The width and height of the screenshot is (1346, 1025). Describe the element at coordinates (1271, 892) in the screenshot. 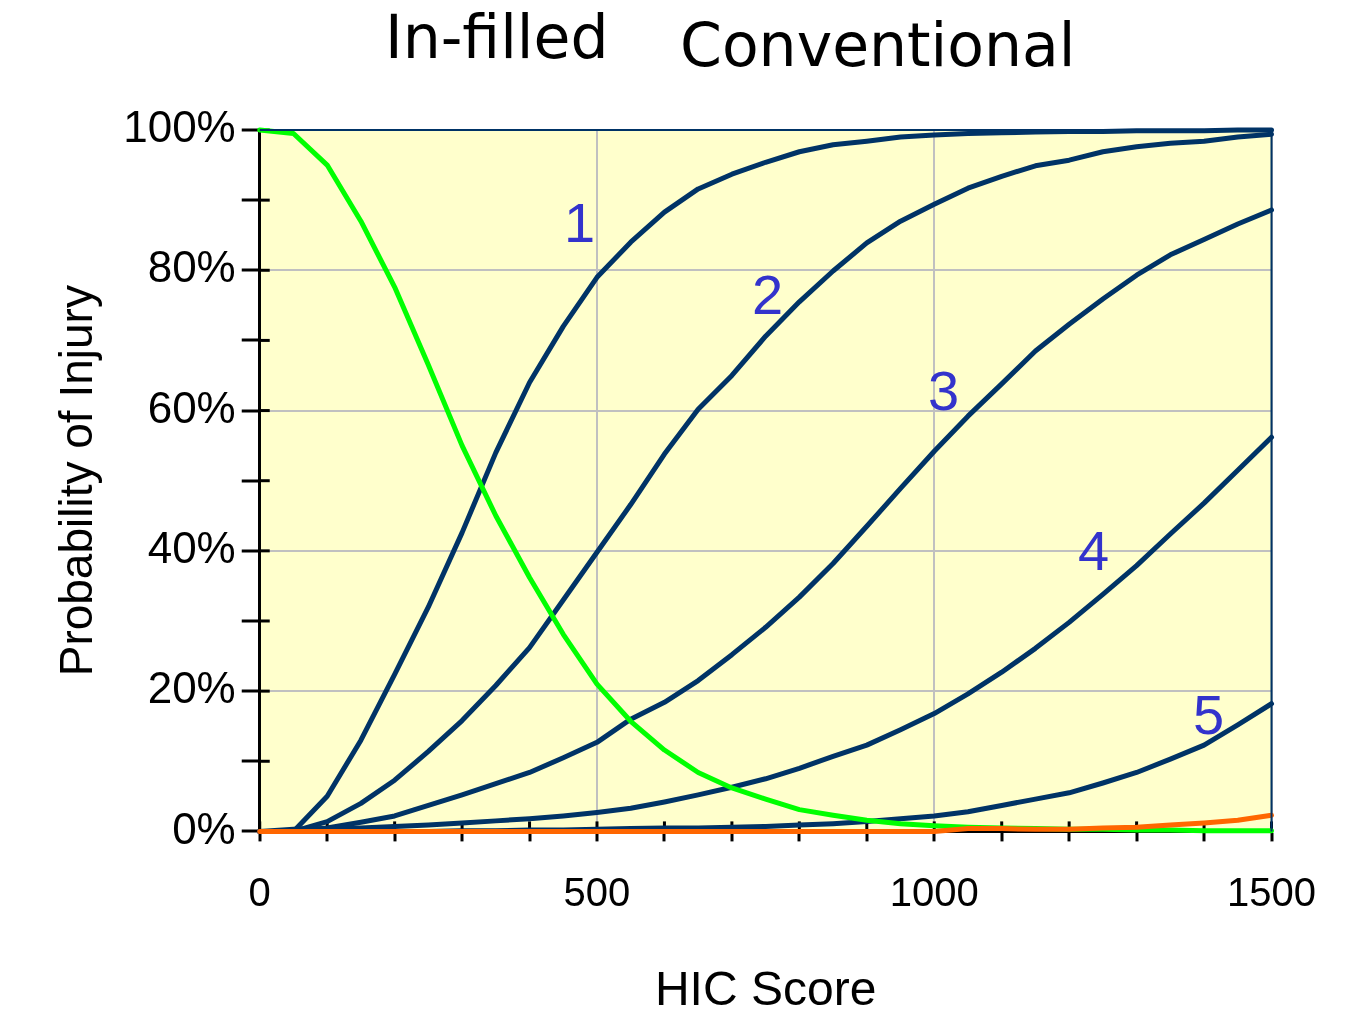

I see `x-tick-label: 1500` at that location.